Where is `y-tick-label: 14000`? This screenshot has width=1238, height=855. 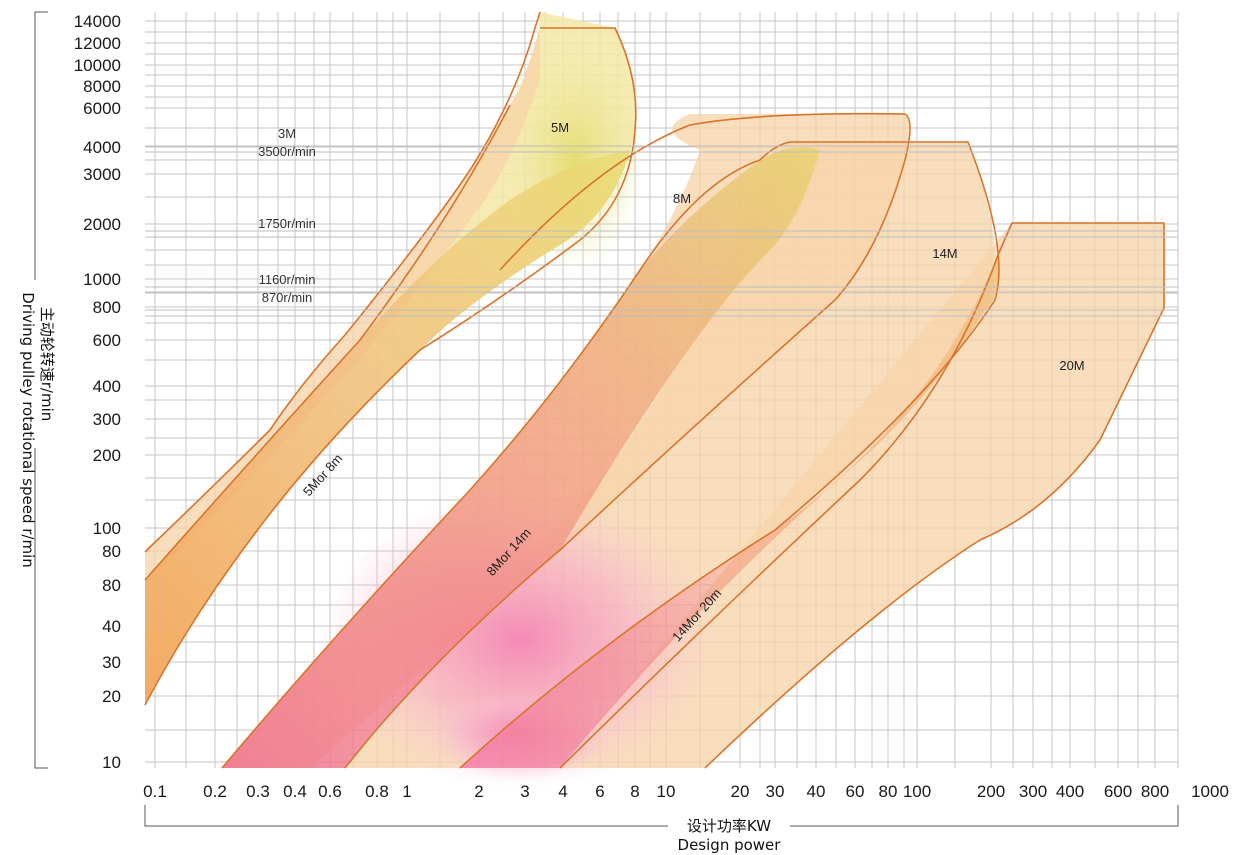 y-tick-label: 14000 is located at coordinates (97, 21).